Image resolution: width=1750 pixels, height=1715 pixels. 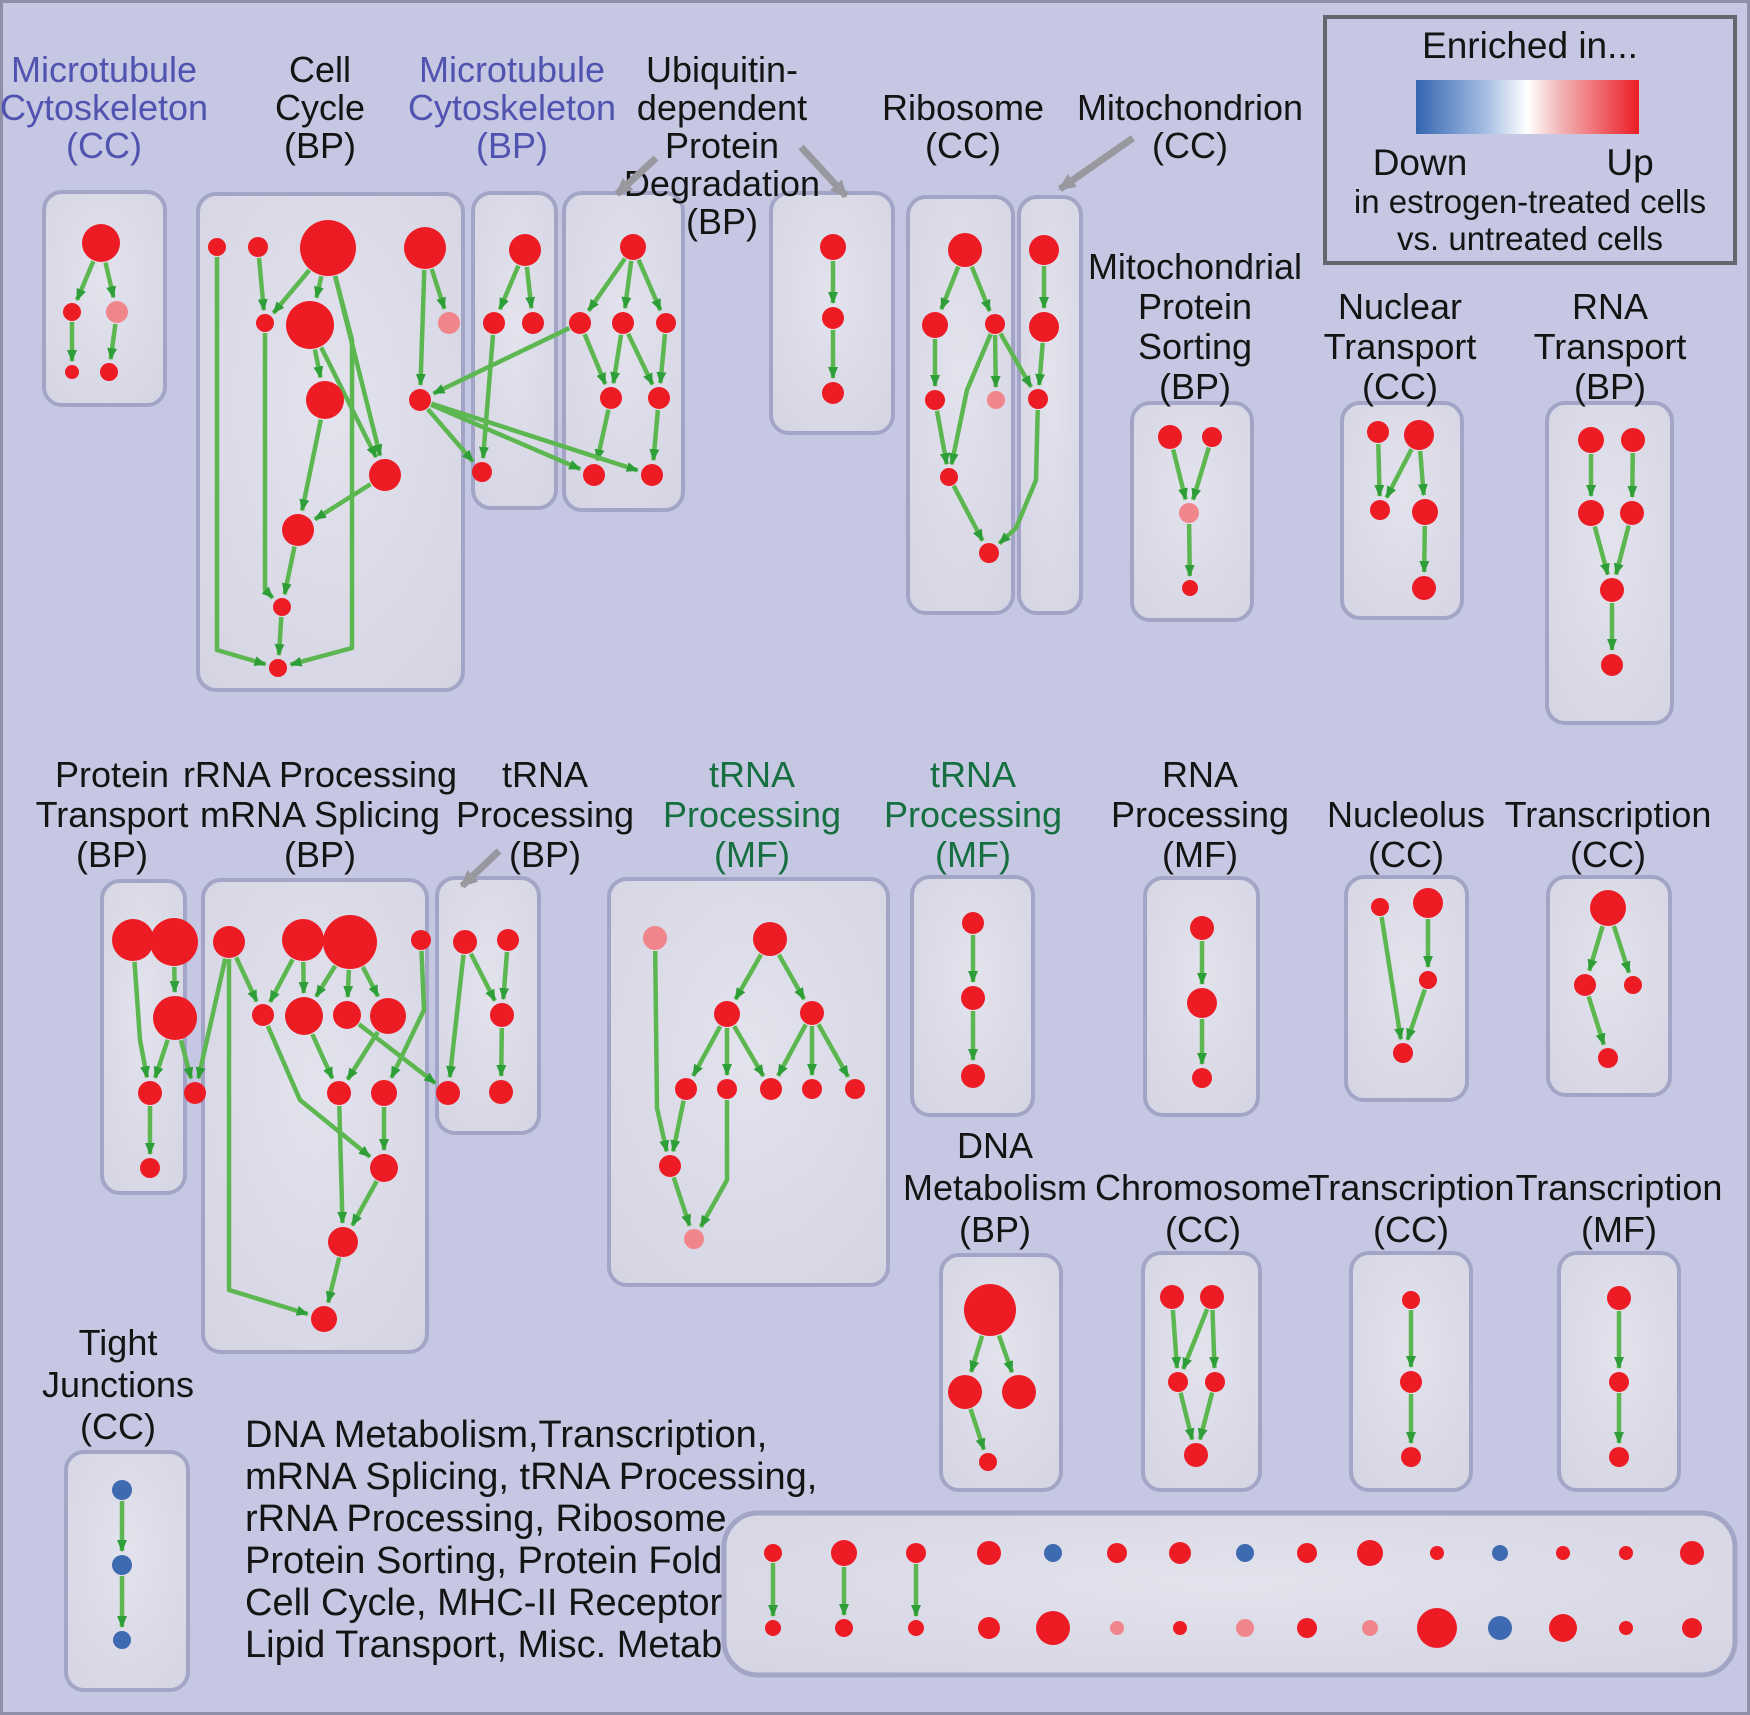 What do you see at coordinates (1621, 949) in the screenshot?
I see `edge-txcc2` at bounding box center [1621, 949].